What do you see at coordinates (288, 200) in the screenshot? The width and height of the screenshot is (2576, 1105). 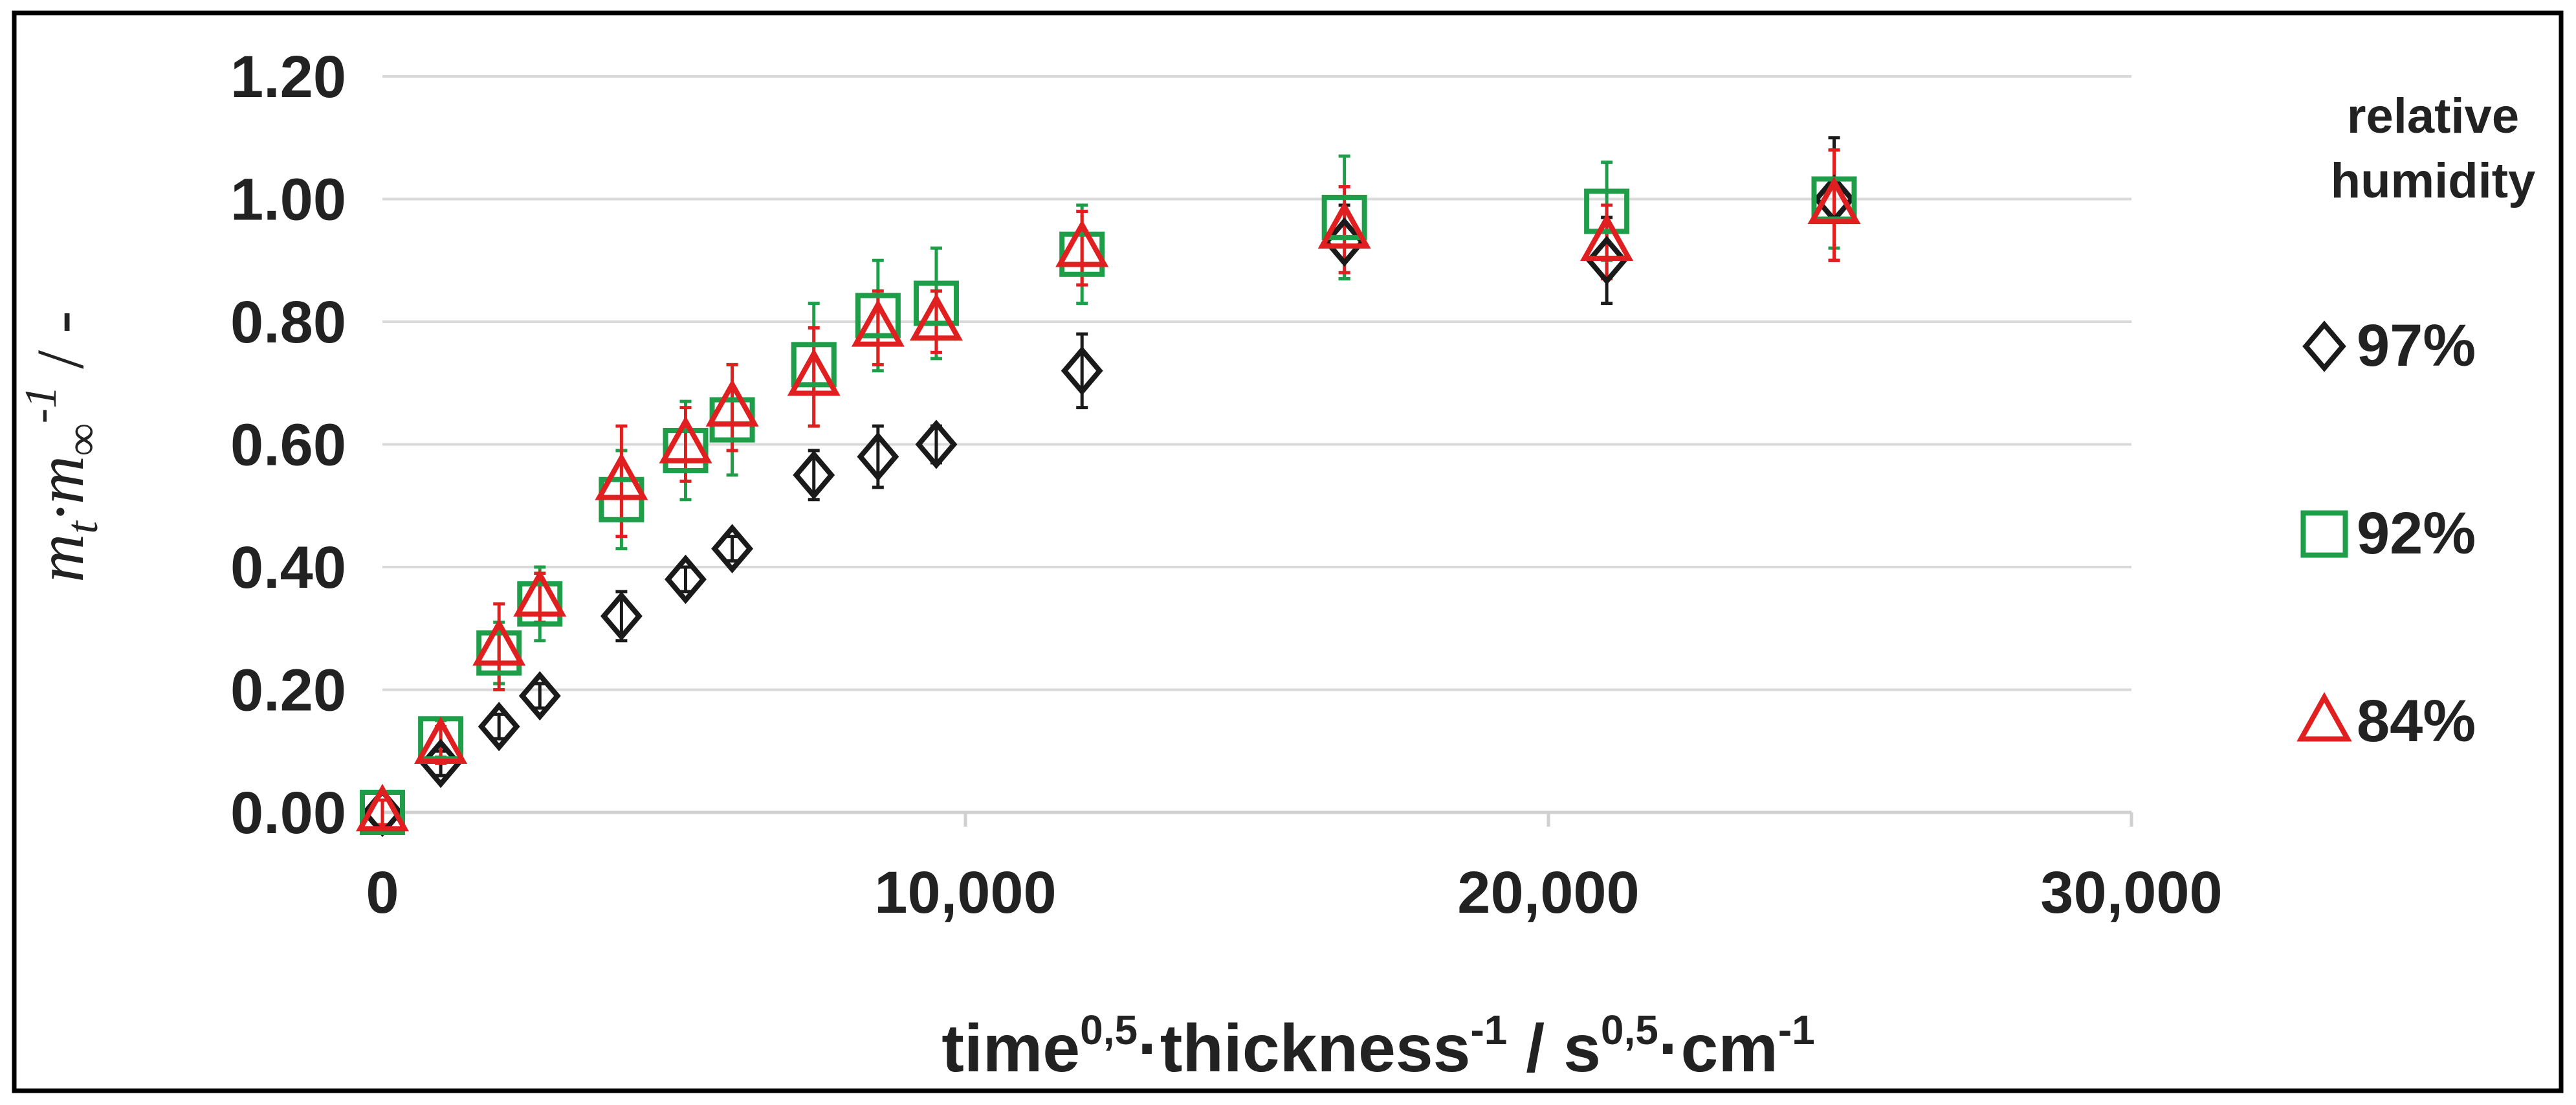 I see `y-tick-label: 1.00` at bounding box center [288, 200].